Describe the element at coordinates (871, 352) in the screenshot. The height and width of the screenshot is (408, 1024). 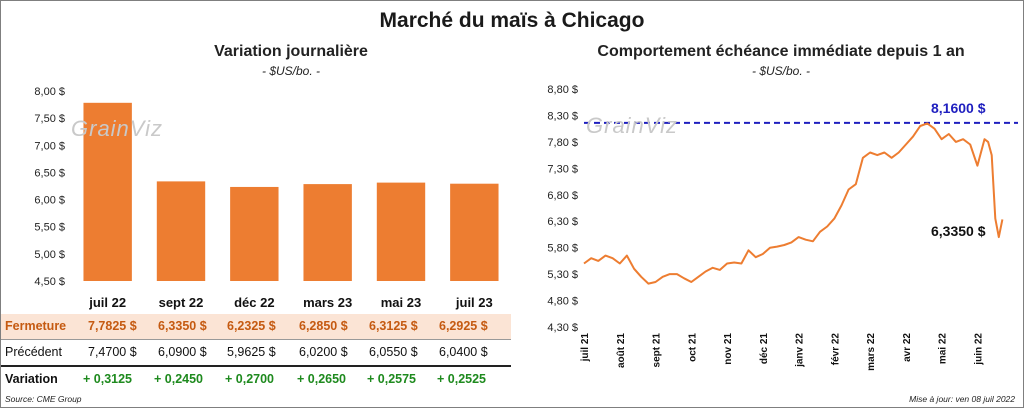
I see `x-tick-label: mars 22` at that location.